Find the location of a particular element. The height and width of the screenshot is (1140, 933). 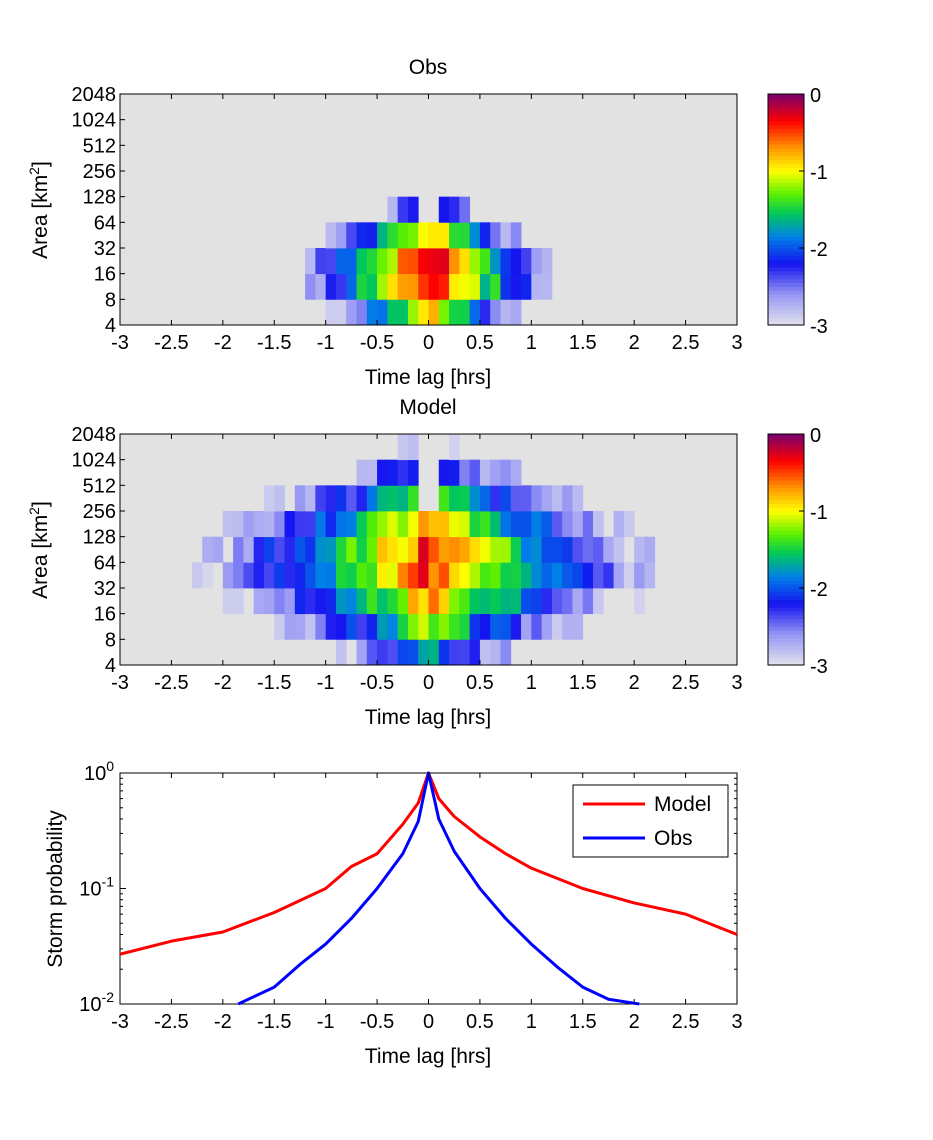

obs-colorbar: 0 -1 -2 -3 is located at coordinates (797, 211).